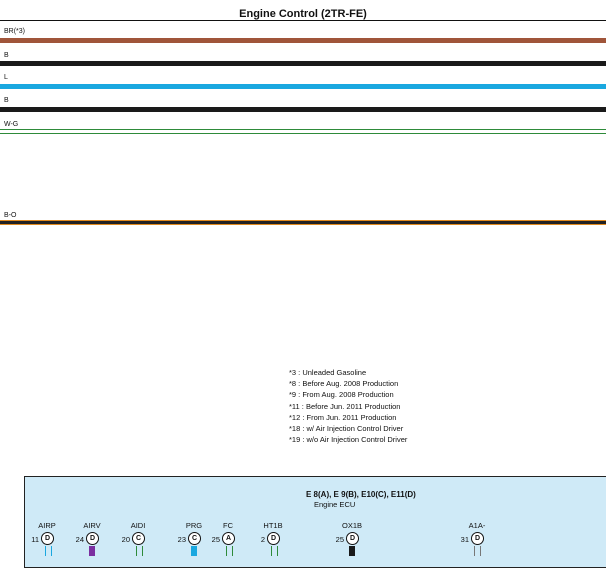 Image resolution: width=606 pixels, height=568 pixels. I want to click on diagram-title: Engine Control (2TR-FE), so click(303, 14).